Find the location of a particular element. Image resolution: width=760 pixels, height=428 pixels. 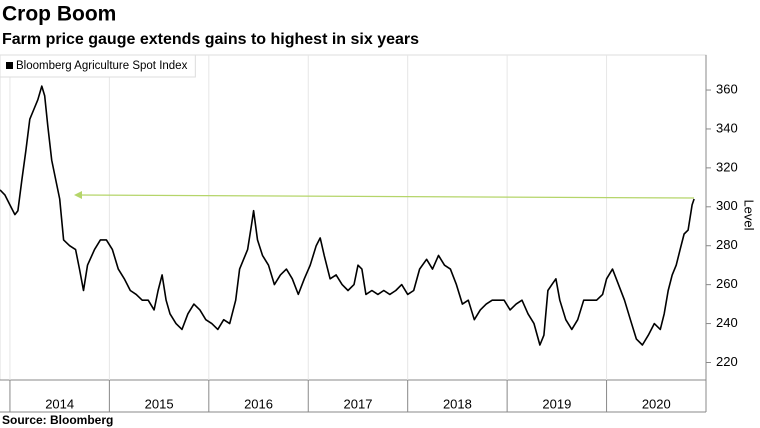

source: Source: Bloomberg is located at coordinates (57, 420).